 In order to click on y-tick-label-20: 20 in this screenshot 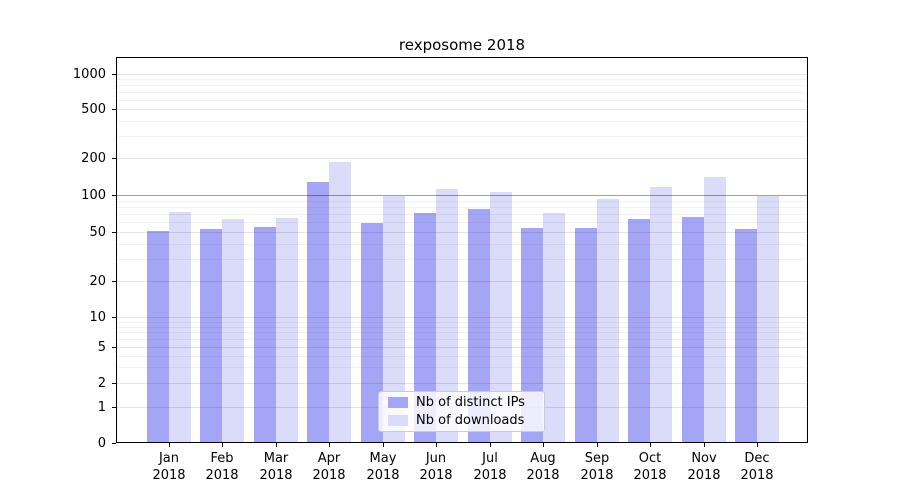, I will do `click(97, 281)`.